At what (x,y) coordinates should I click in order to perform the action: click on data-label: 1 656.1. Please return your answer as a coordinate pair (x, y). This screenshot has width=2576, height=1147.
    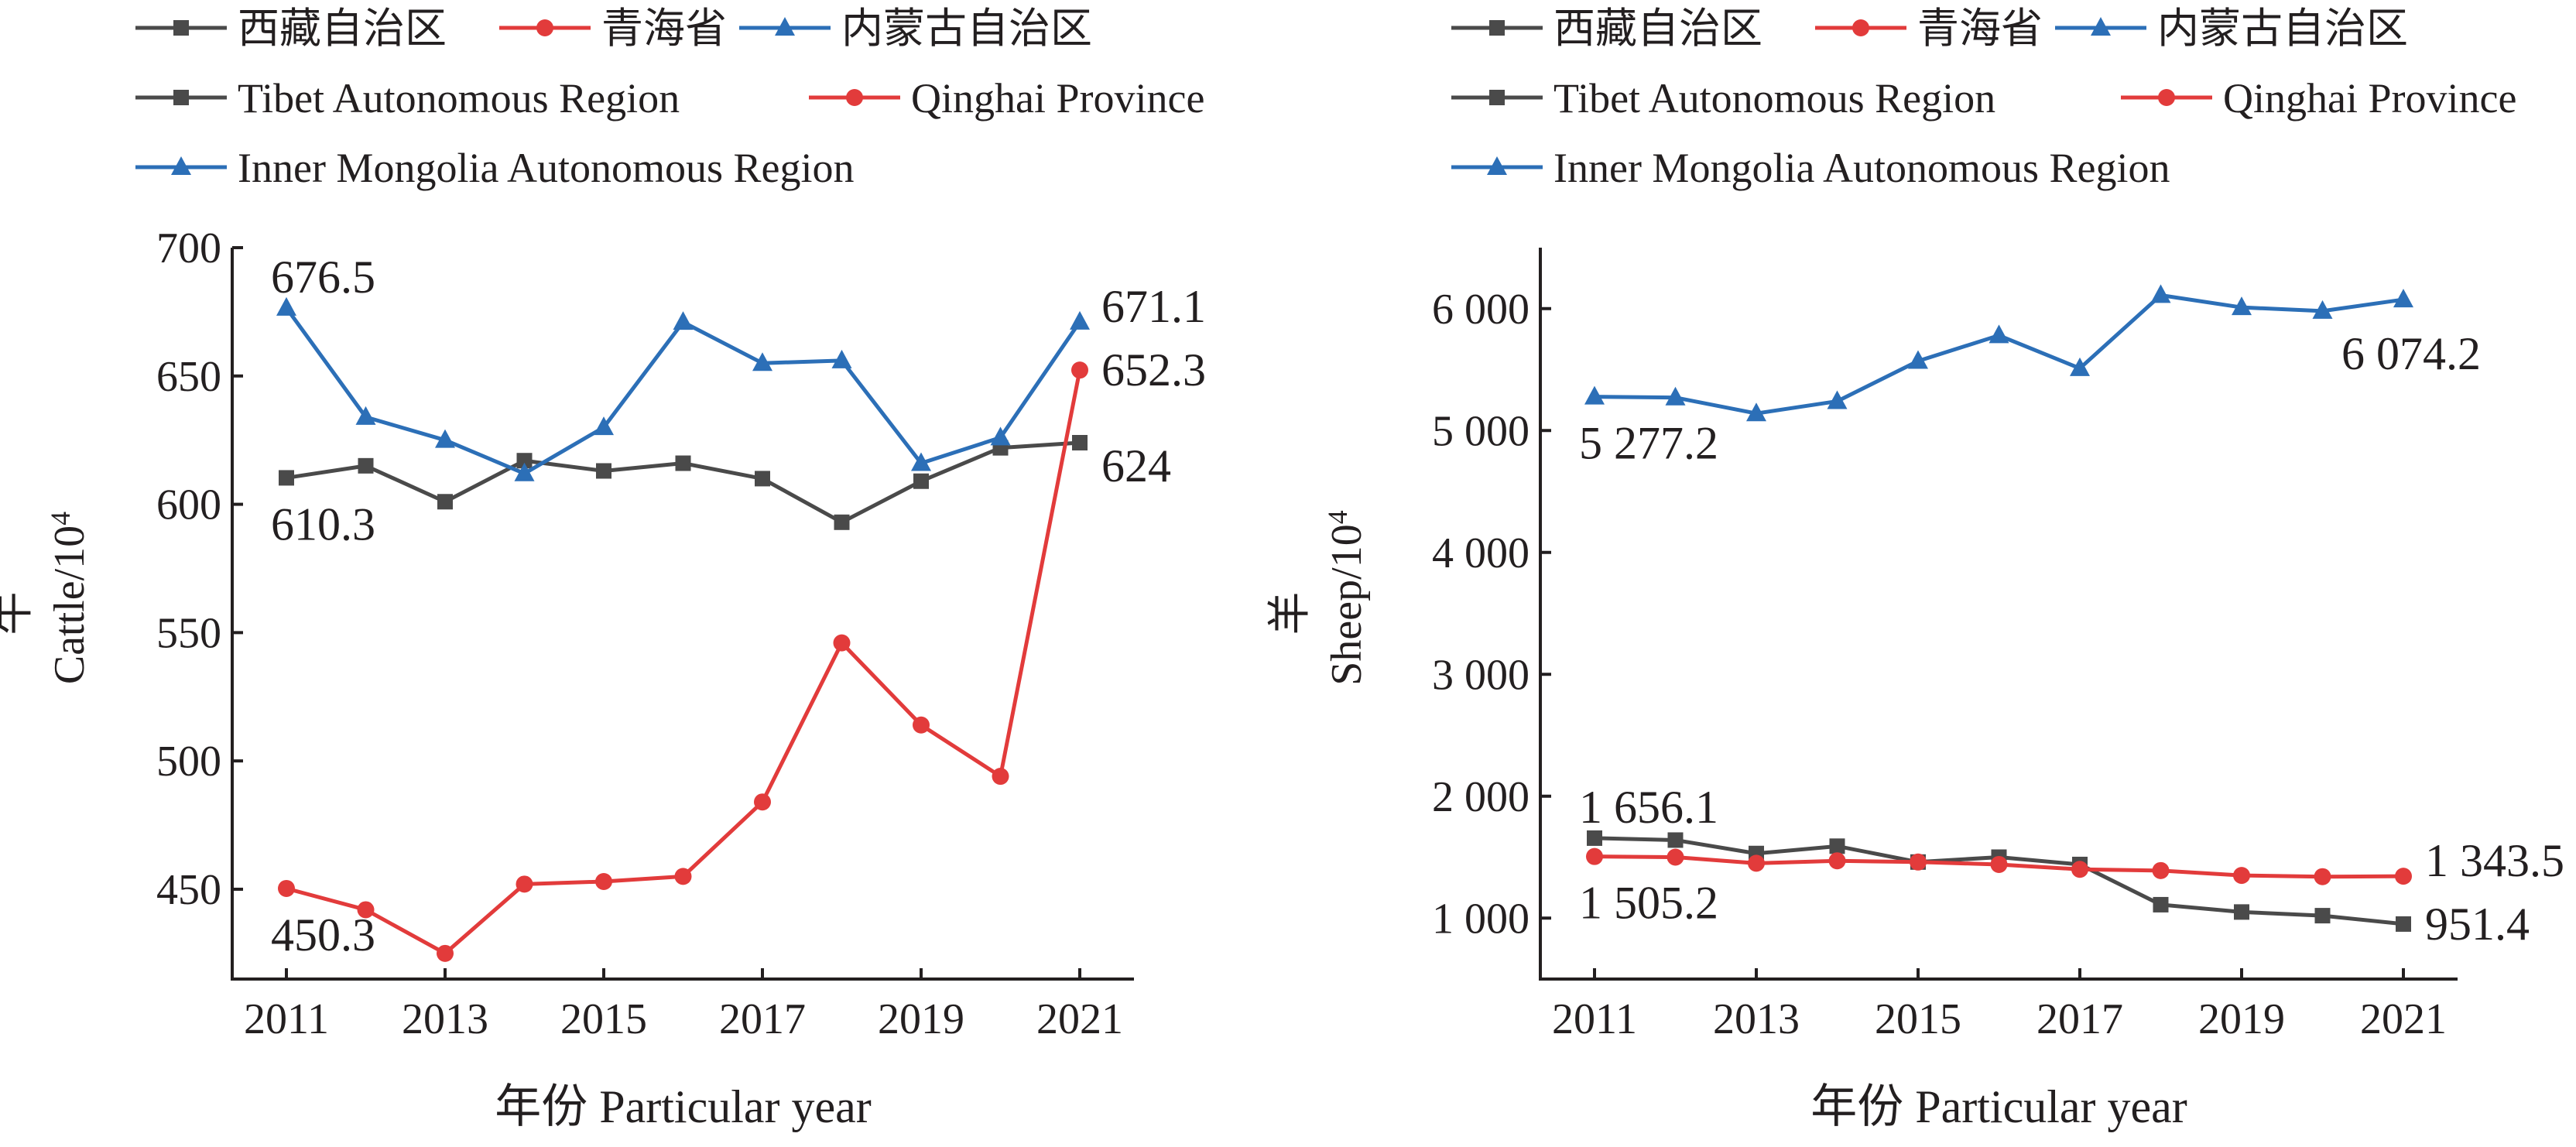
    Looking at the image, I should click on (1648, 807).